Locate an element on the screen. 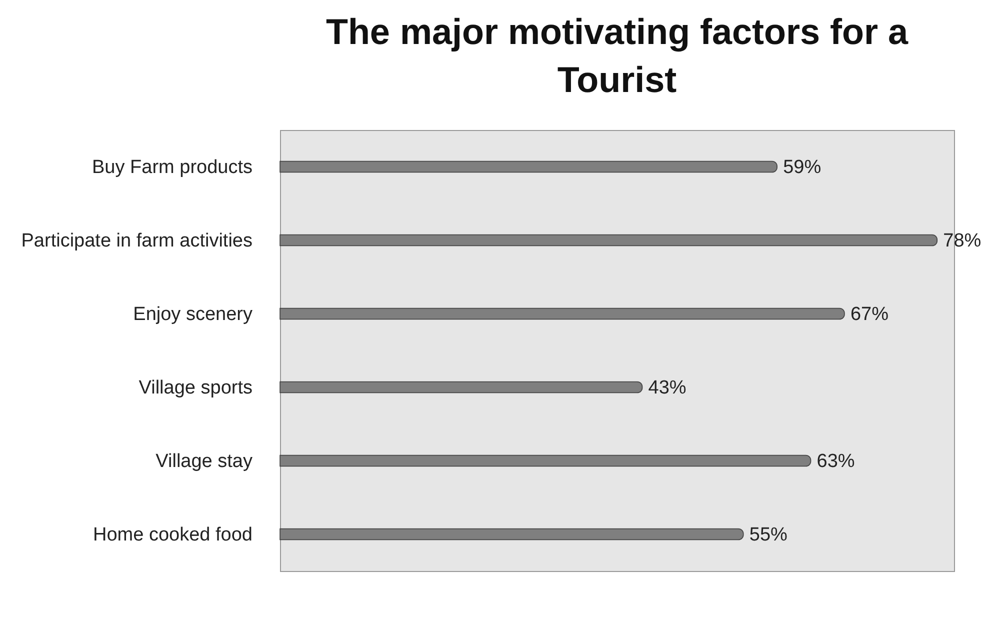 This screenshot has height=621, width=999. y-tick-label: Buy Farm products is located at coordinates (172, 167).